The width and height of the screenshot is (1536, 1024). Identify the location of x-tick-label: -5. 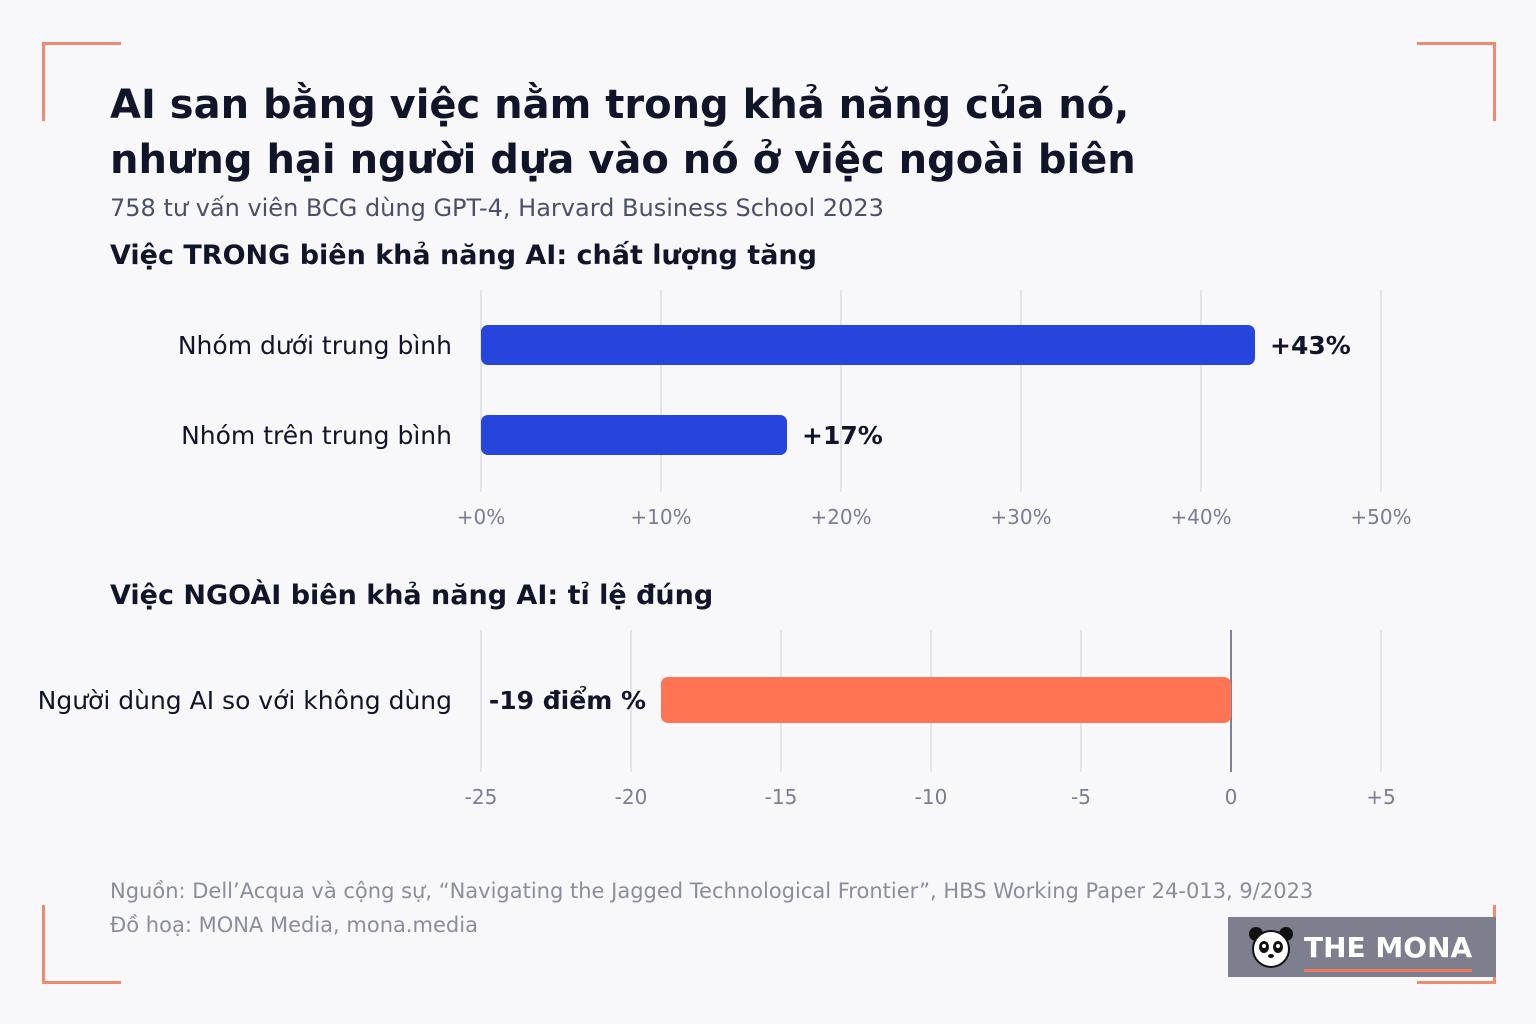
(1081, 797).